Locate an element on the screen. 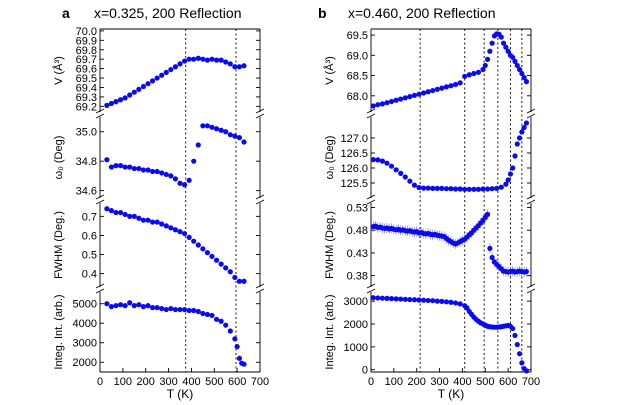  y-tick-label: 69.9 is located at coordinates (86, 41).